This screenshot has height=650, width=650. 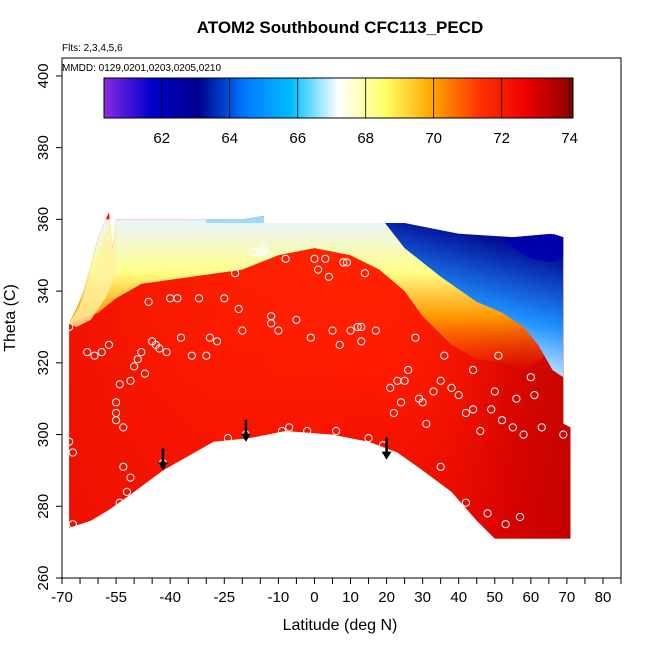 I want to click on colorbar-tick-label: 64, so click(x=229, y=138).